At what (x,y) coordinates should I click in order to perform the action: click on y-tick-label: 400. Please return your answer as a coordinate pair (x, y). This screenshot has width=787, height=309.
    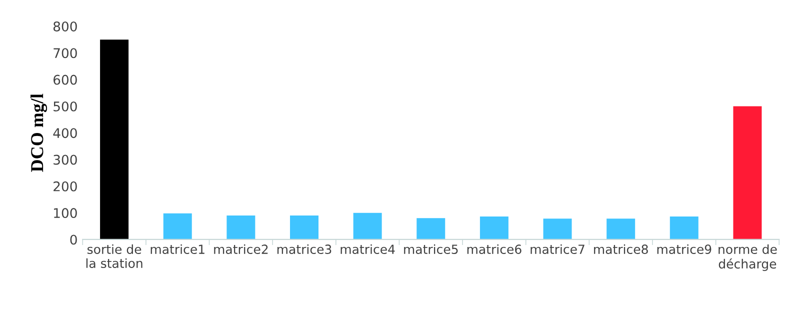
    Looking at the image, I should click on (65, 133).